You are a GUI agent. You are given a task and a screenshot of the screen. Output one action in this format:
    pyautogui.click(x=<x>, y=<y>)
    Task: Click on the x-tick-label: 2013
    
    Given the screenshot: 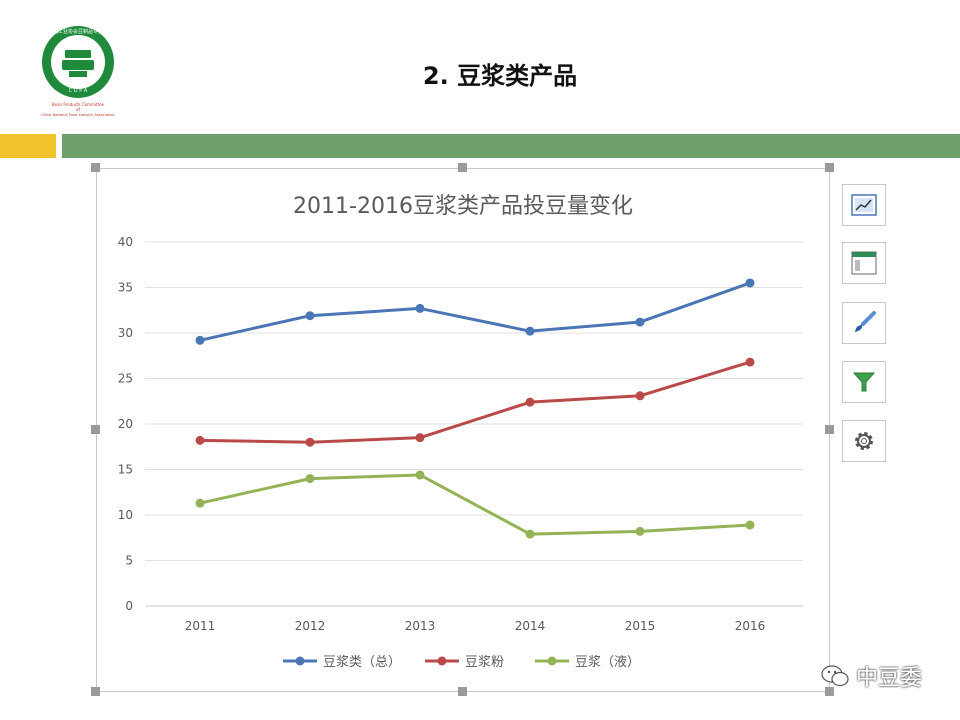 What is the action you would take?
    pyautogui.click(x=420, y=626)
    